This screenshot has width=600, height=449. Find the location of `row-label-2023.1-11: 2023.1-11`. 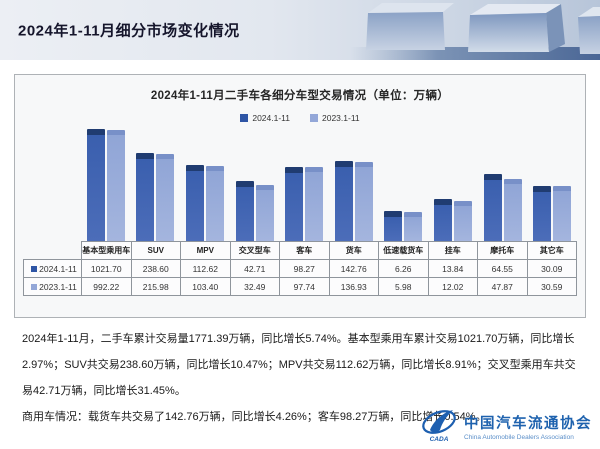

row-label-2023.1-11: 2023.1-11 is located at coordinates (52, 286).